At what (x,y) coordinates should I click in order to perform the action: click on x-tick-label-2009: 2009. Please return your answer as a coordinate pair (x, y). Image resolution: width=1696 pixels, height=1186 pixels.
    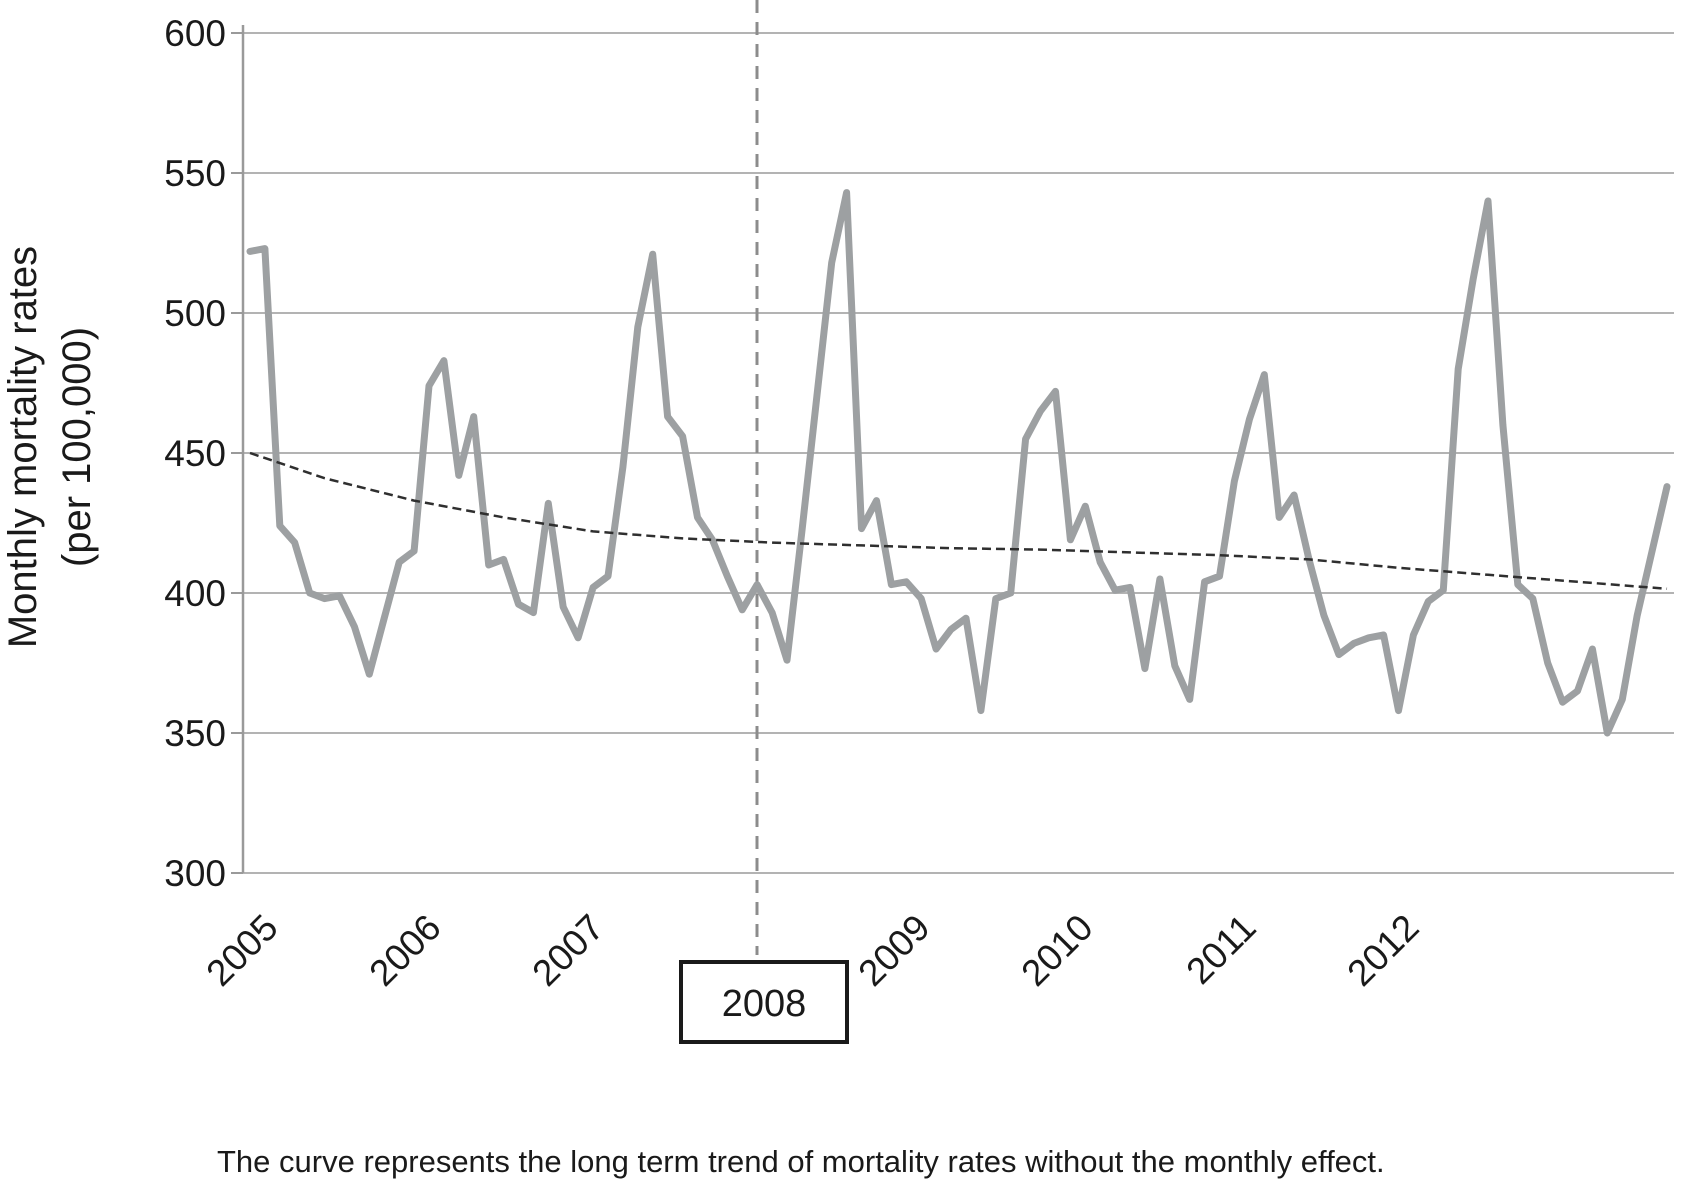
    Looking at the image, I should click on (893, 950).